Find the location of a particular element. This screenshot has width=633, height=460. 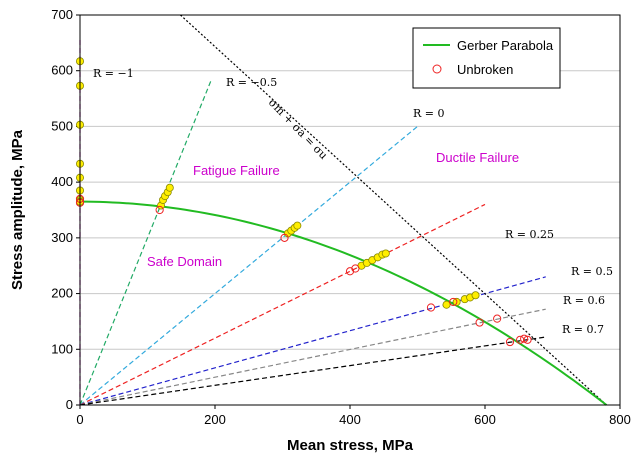

legend-unbroken-label: Unbroken is located at coordinates (485, 69).